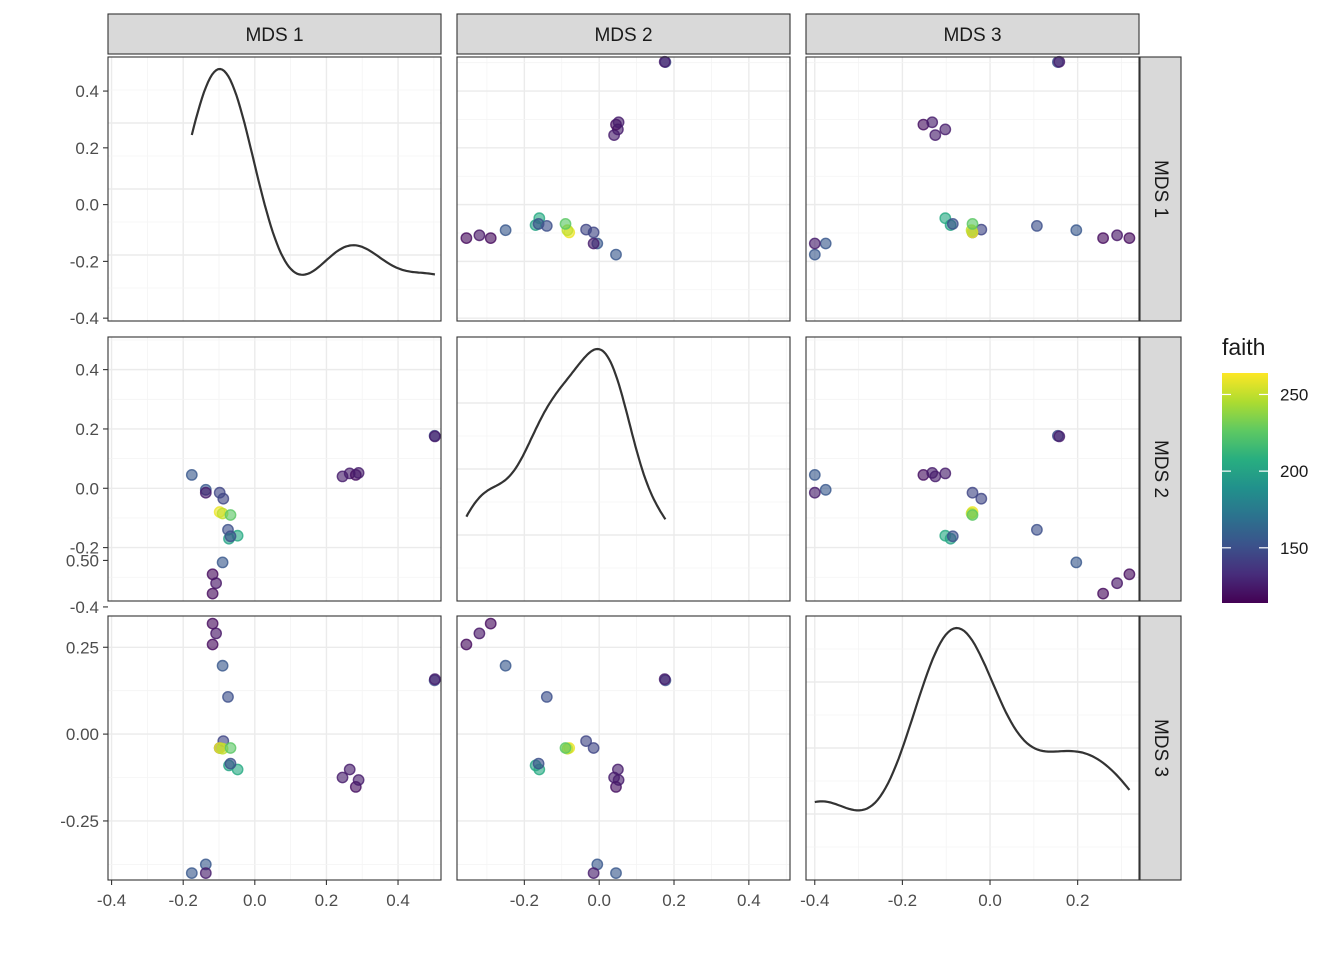 The width and height of the screenshot is (1344, 960). I want to click on panel-r3-c3, so click(972, 748).